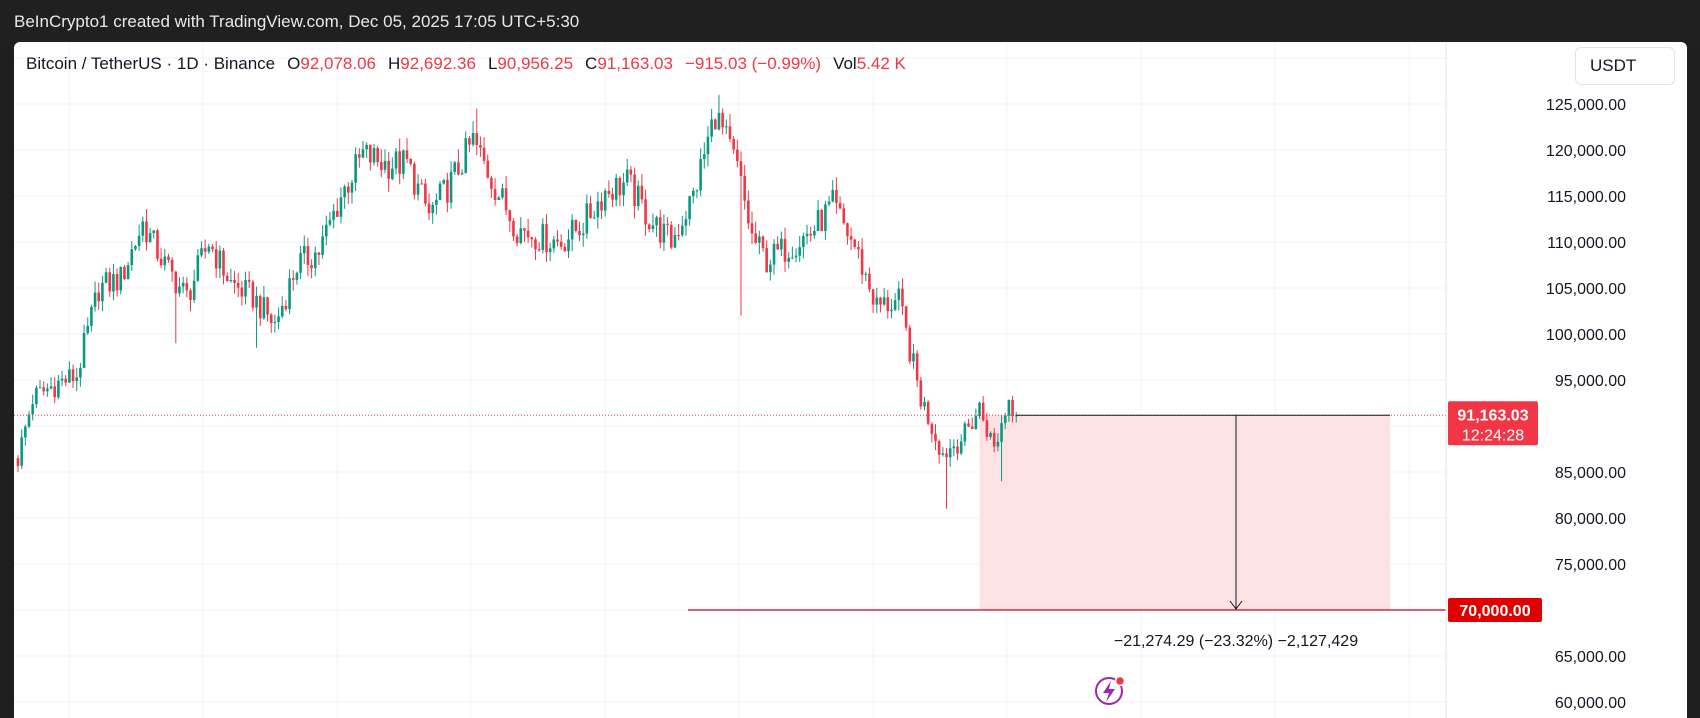 The image size is (1700, 718). I want to click on change-value: −915.03 (−0.99%), so click(753, 63).